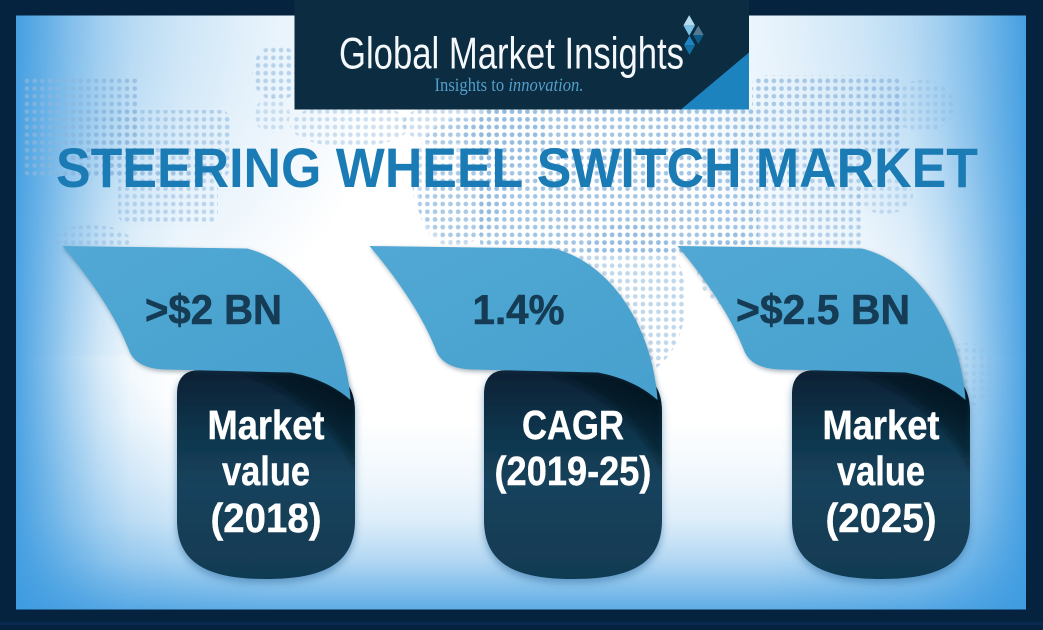 This screenshot has height=630, width=1043. Describe the element at coordinates (519, 309) in the screenshot. I see `svg-text: 1.4%` at that location.